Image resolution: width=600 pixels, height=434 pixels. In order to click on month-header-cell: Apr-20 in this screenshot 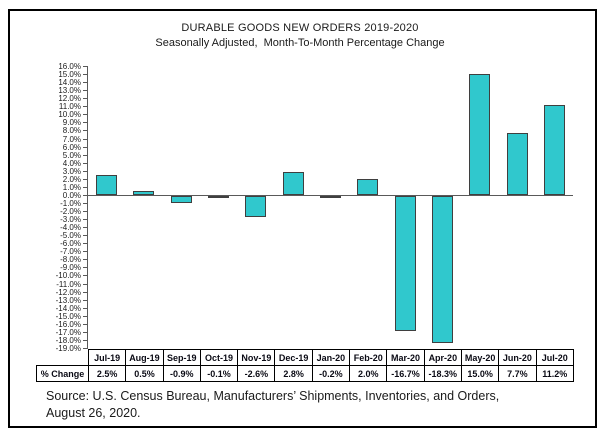, I will do `click(442, 357)`.